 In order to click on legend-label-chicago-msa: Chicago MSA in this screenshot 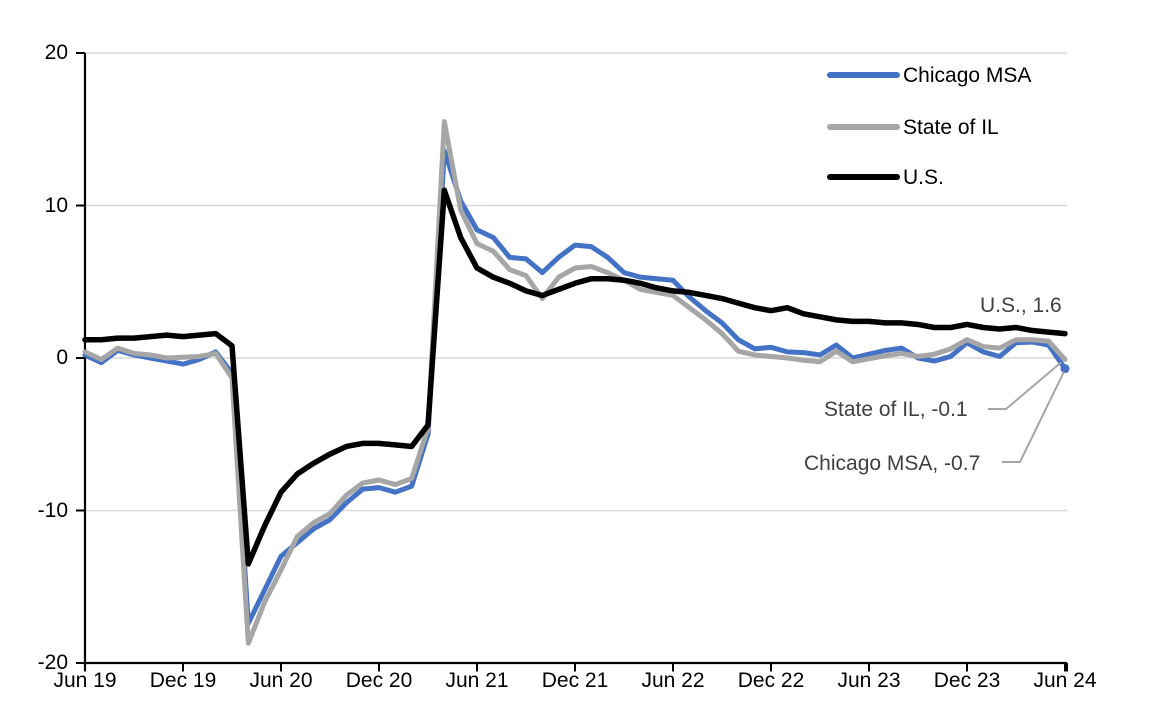, I will do `click(967, 75)`.